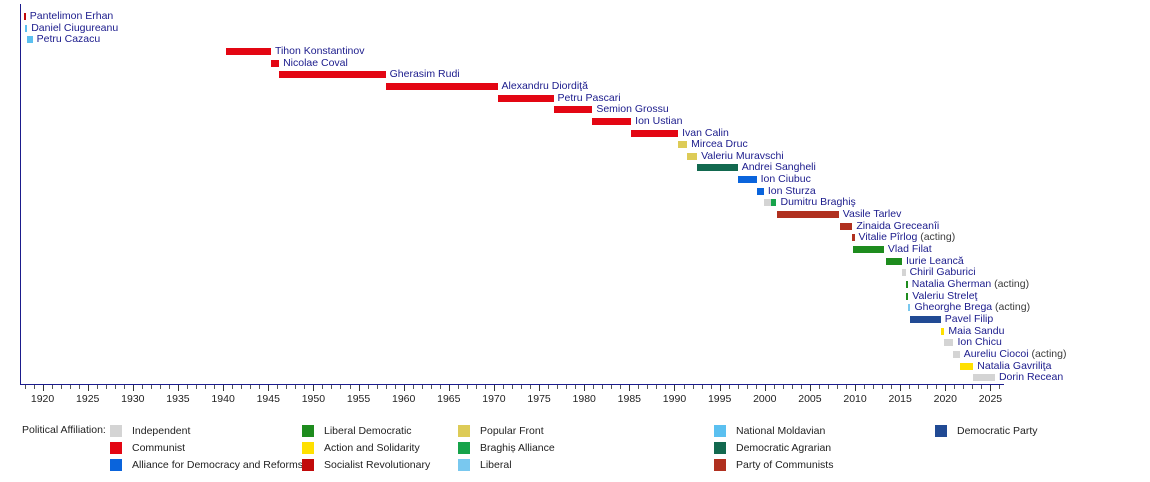  I want to click on timeline-row: Petru Cazacu, so click(512, 39).